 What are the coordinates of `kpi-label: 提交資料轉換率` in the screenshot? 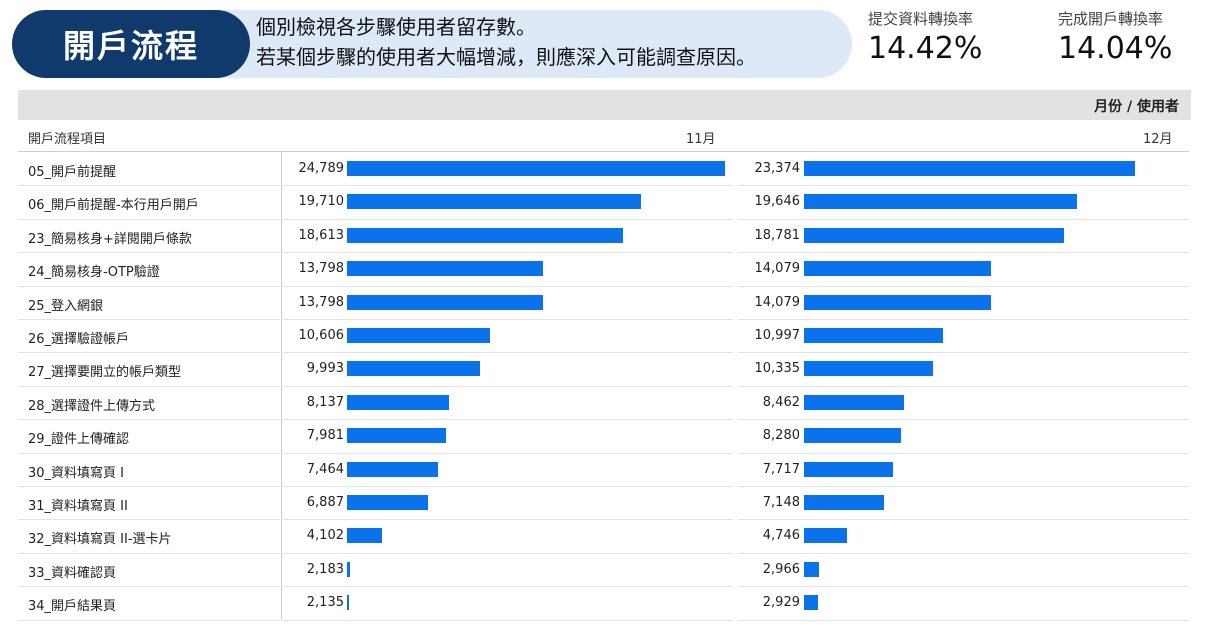 It's located at (921, 19).